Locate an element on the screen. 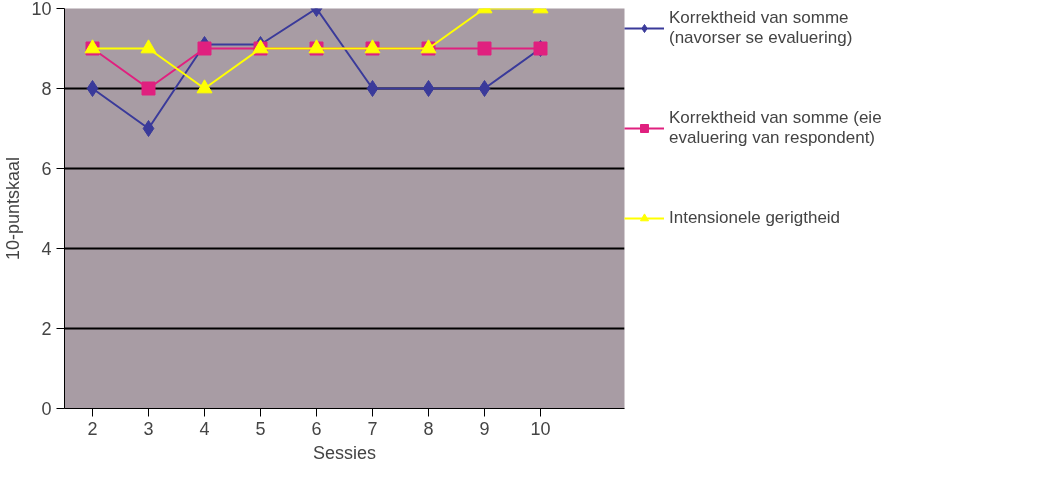 The height and width of the screenshot is (497, 1043). x-tick-label: 3 is located at coordinates (148, 428).